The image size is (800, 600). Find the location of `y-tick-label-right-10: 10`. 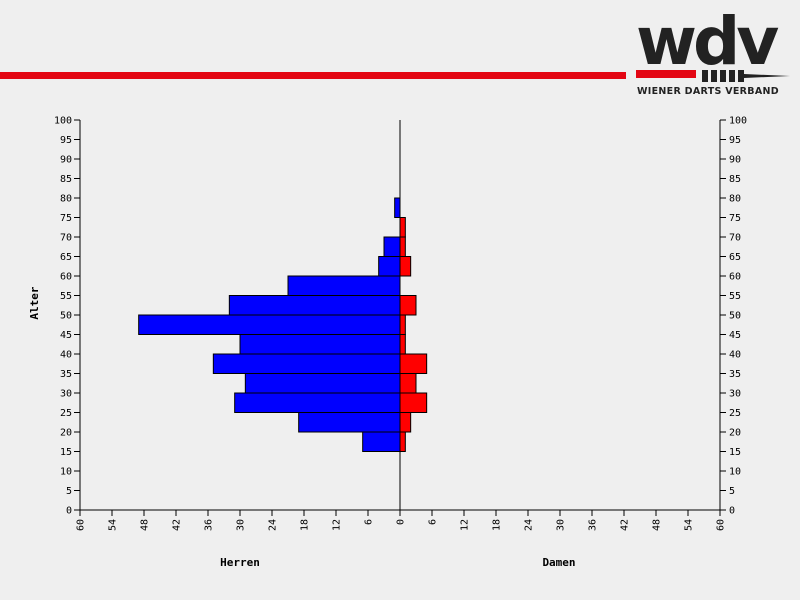

y-tick-label-right-10: 10 is located at coordinates (735, 472).